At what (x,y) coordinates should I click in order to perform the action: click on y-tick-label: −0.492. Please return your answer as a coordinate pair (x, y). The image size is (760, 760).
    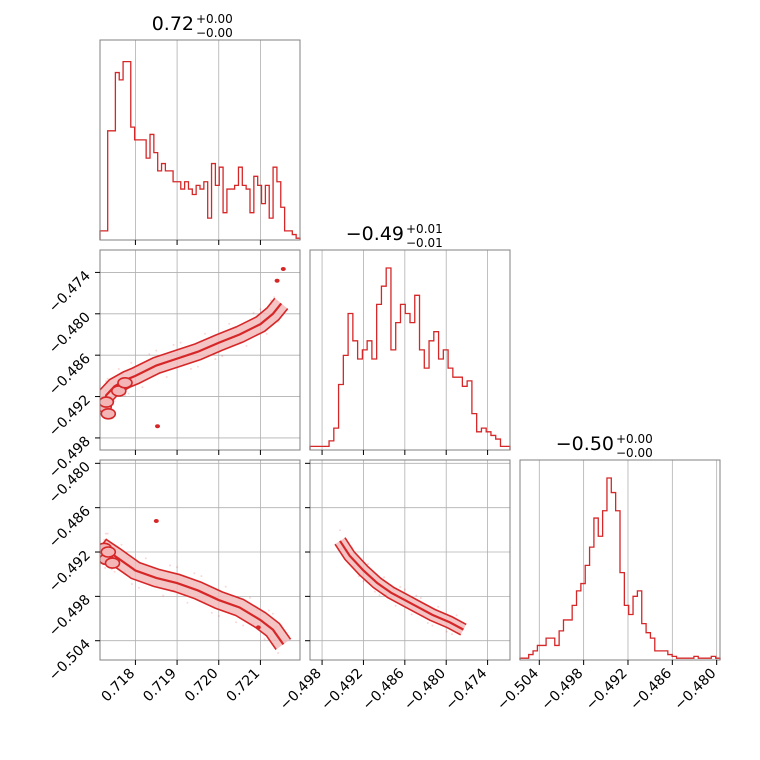
    Looking at the image, I should click on (70, 416).